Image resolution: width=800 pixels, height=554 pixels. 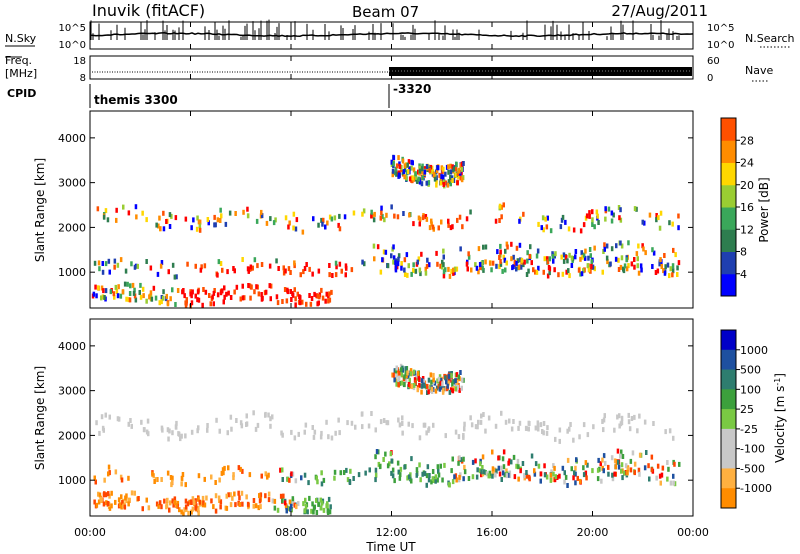 I want to click on colorbar-tick-label: 16, so click(x=747, y=207).